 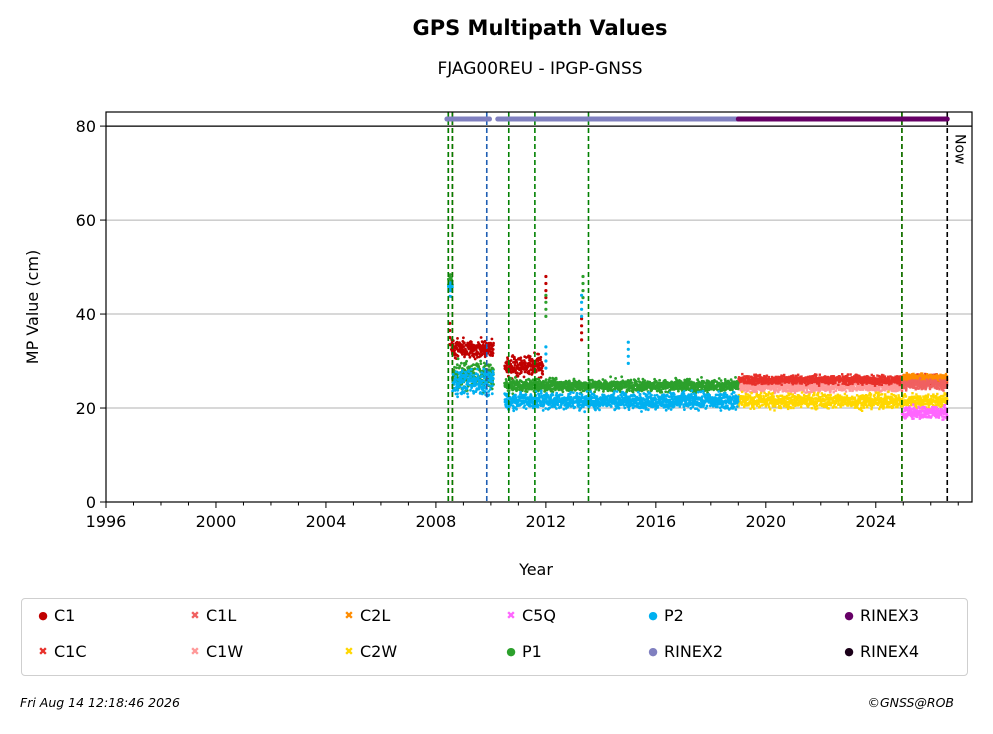 What do you see at coordinates (540, 28) in the screenshot?
I see `chart-title: GPS Multipath Values` at bounding box center [540, 28].